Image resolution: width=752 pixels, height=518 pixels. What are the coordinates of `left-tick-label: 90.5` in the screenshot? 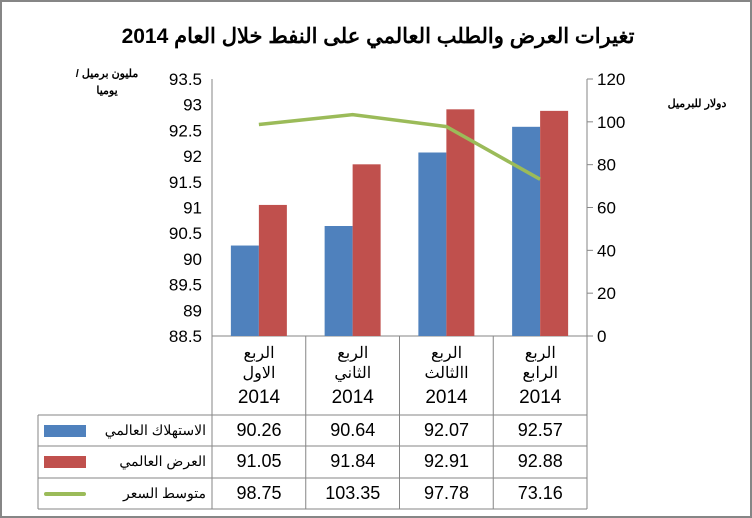 It's located at (185, 233).